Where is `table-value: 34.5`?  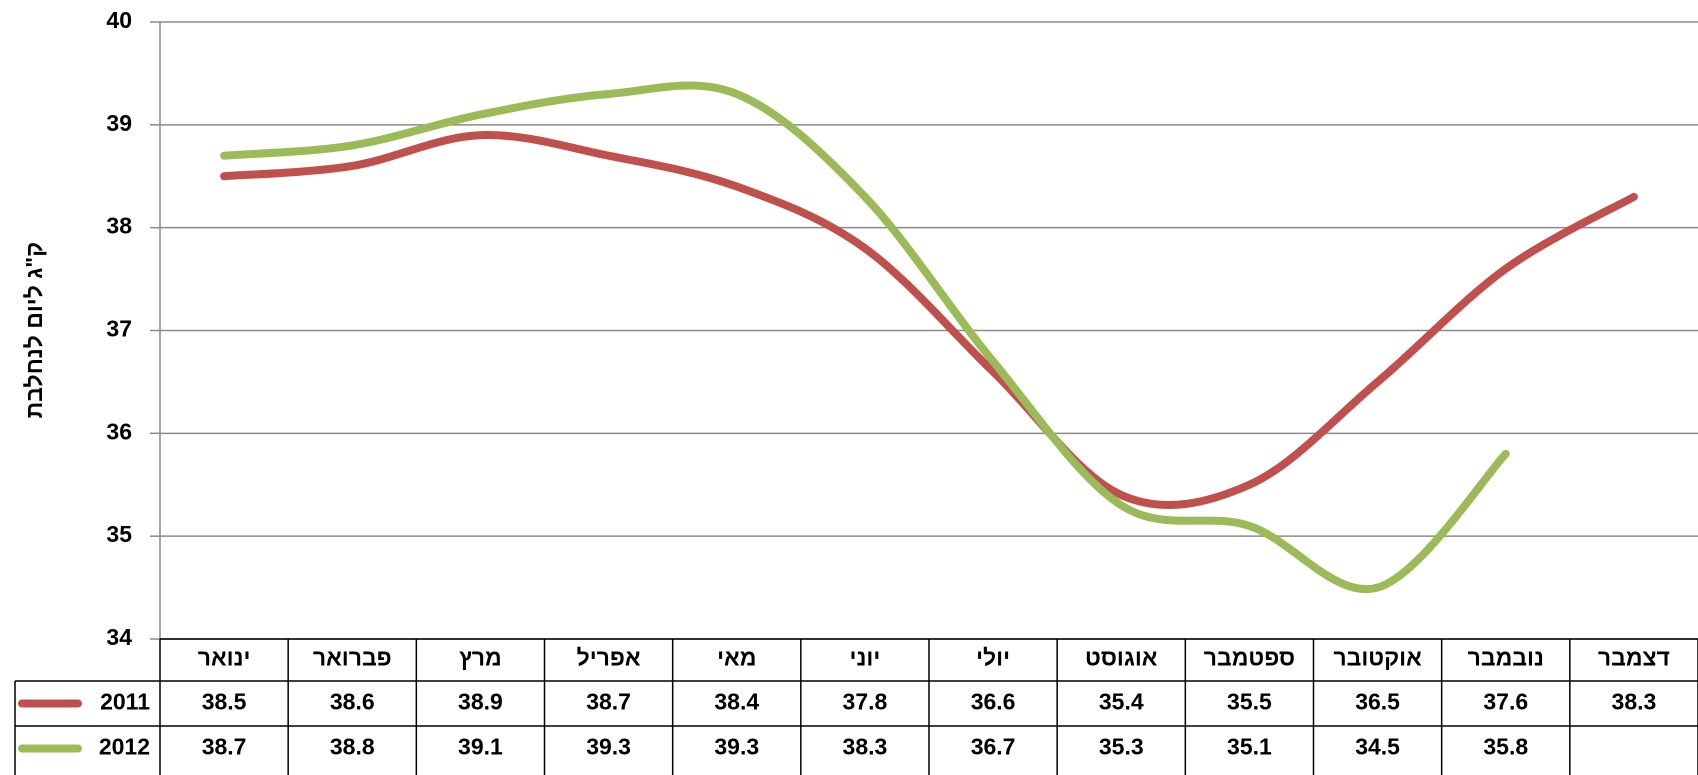 table-value: 34.5 is located at coordinates (1377, 747).